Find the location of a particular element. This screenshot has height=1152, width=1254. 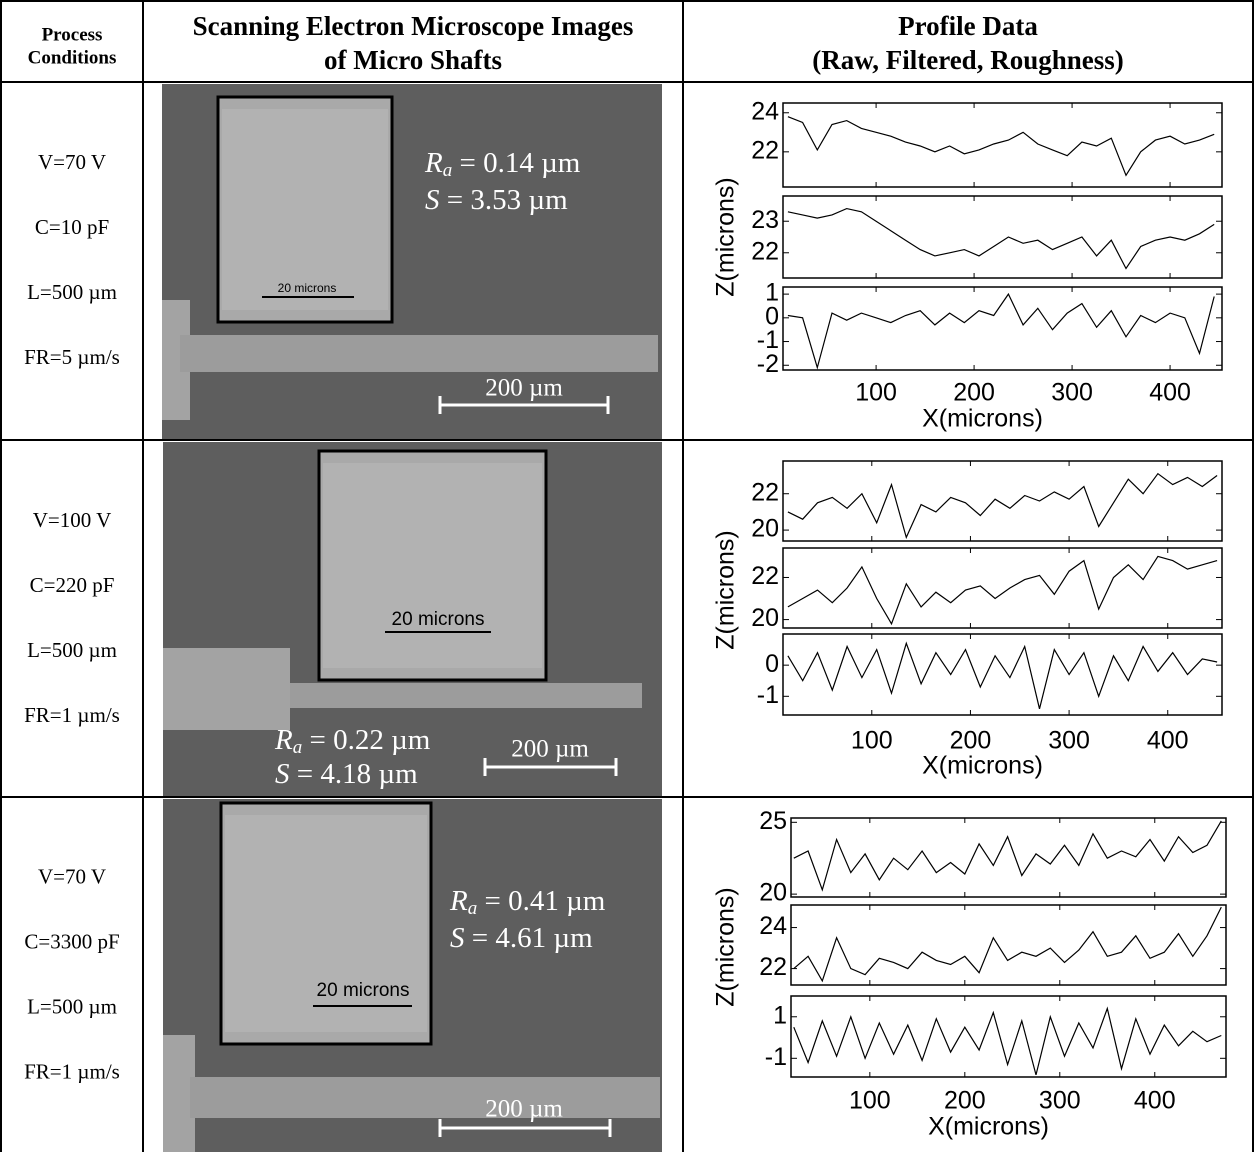

roughness-label: Ra = 0.14 µm is located at coordinates (502, 164).